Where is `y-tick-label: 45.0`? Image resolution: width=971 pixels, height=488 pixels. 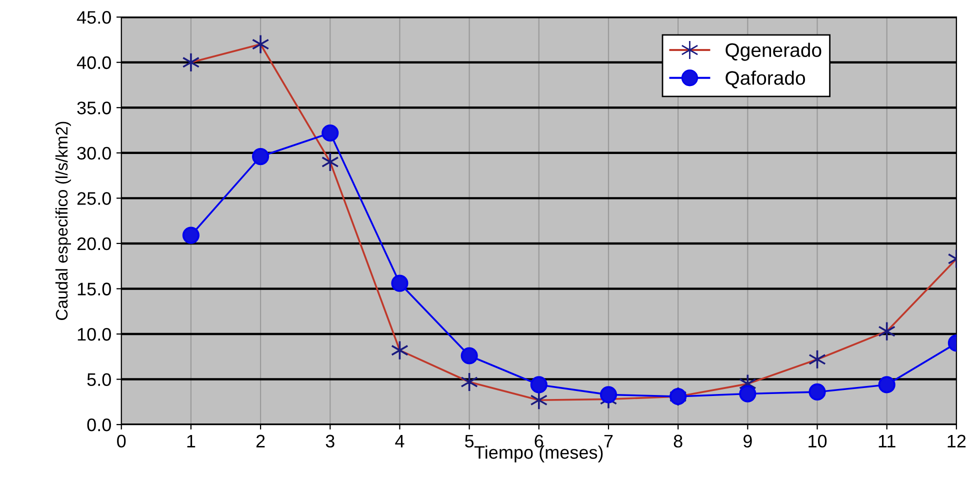
y-tick-label: 45.0 is located at coordinates (93, 17).